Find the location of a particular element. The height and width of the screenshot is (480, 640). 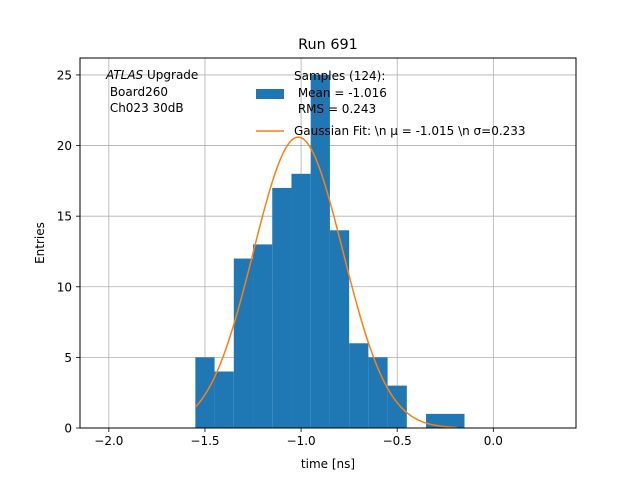

y-tick-label: 0 is located at coordinates (68, 429).